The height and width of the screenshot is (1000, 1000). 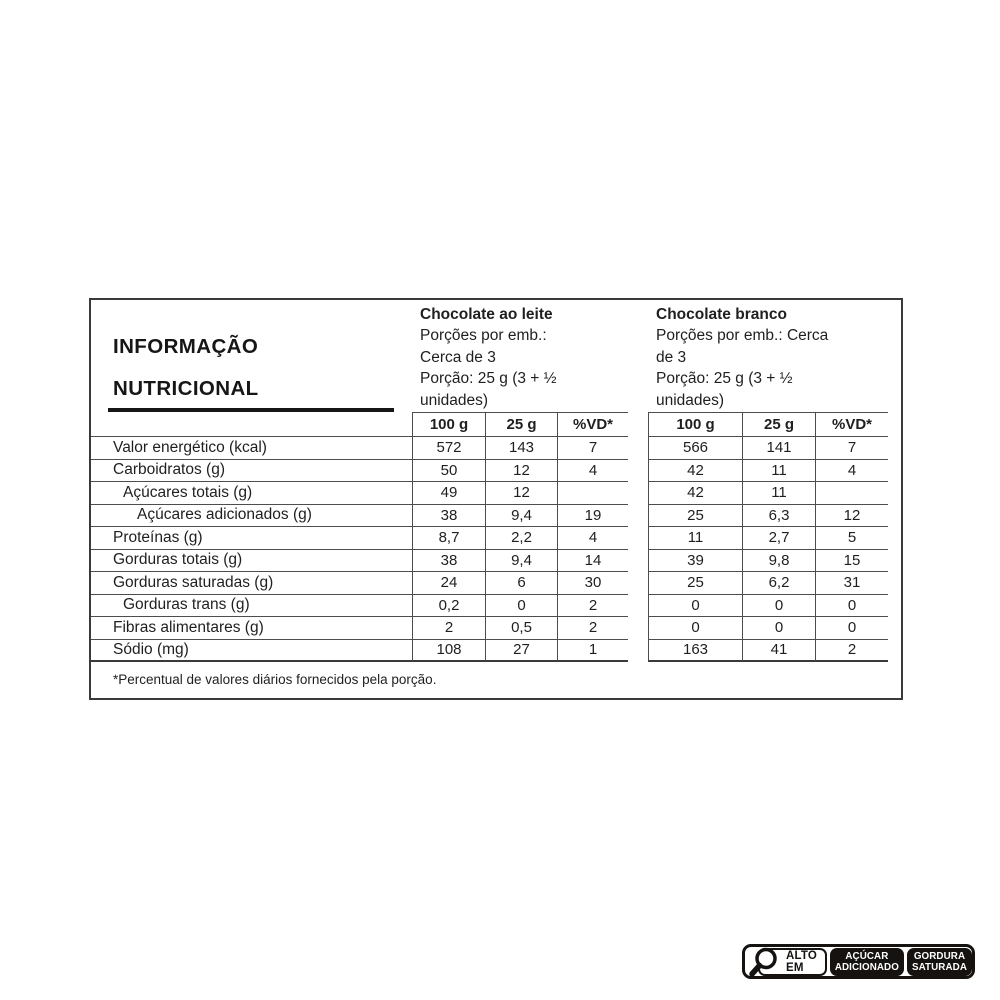 What do you see at coordinates (448, 493) in the screenshot?
I see `value-cell: 49` at bounding box center [448, 493].